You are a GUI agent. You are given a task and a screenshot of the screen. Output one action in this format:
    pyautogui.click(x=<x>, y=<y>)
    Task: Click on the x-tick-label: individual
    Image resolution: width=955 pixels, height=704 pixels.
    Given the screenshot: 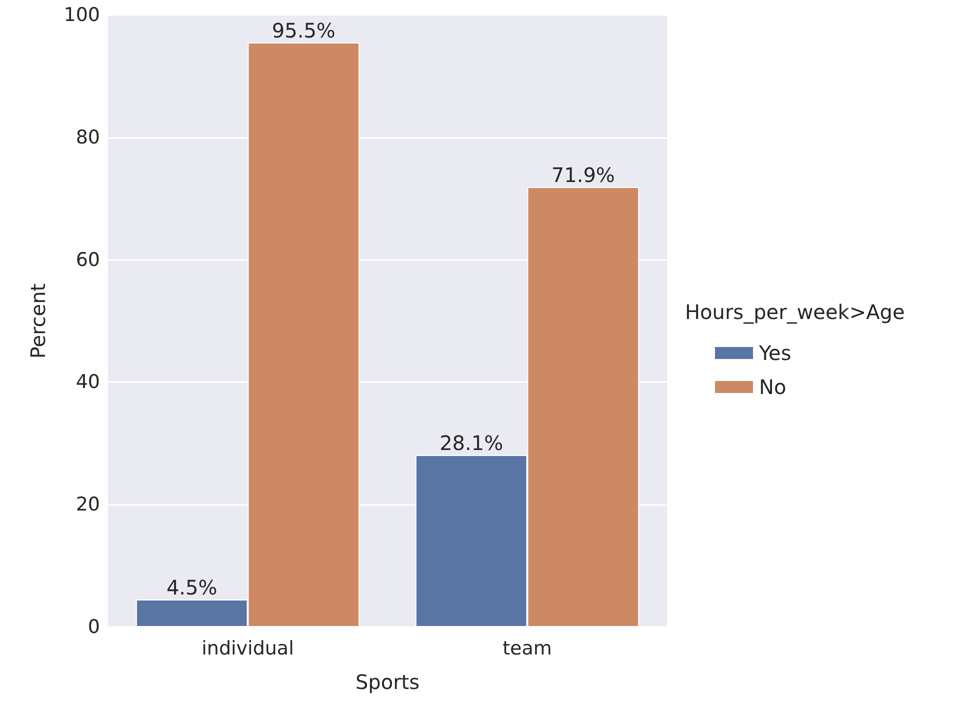 What is the action you would take?
    pyautogui.click(x=248, y=649)
    